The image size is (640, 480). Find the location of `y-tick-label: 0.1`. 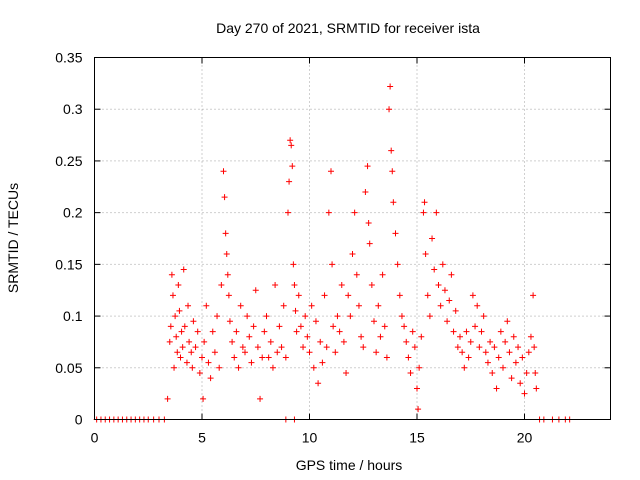

y-tick-label: 0.1 is located at coordinates (73, 316).